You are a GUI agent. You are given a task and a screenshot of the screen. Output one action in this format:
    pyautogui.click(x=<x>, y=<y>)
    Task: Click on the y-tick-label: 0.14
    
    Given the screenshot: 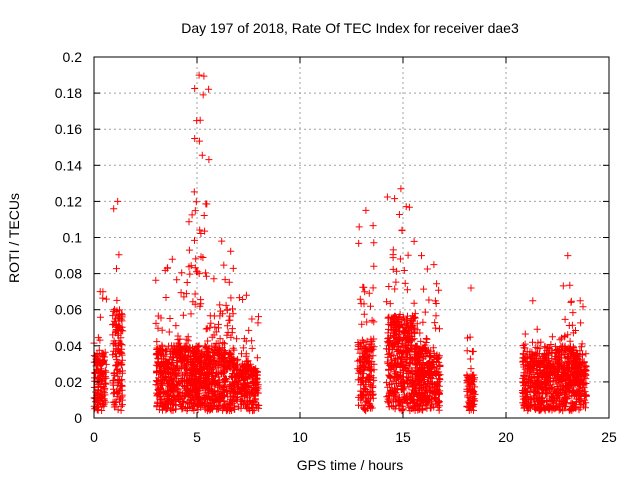 What is the action you would take?
    pyautogui.click(x=68, y=165)
    